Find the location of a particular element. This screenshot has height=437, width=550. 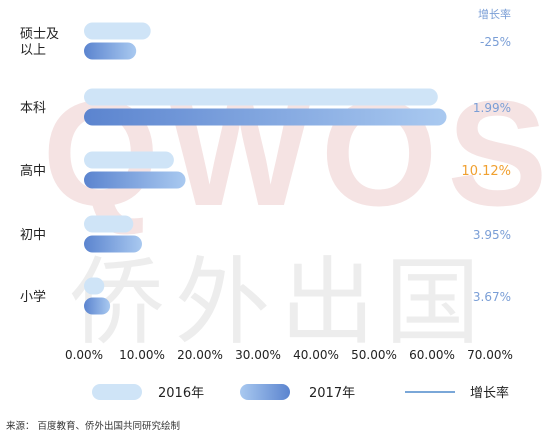

growth-rate-label: 1.99% is located at coordinates (492, 108).